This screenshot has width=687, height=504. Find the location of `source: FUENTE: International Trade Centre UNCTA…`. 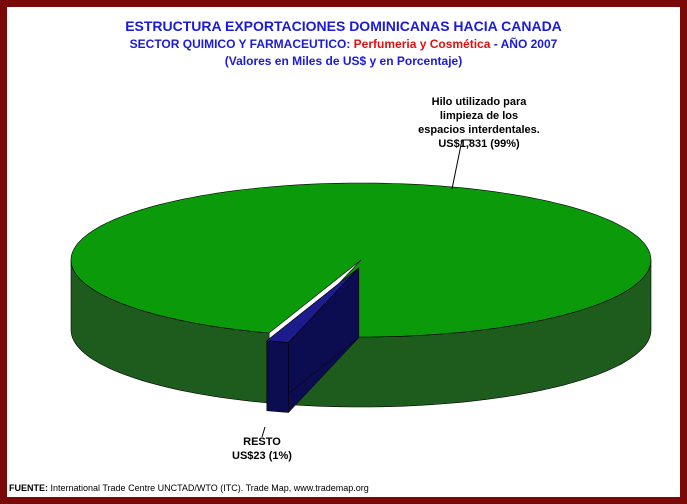

source: FUENTE: International Trade Centre UNCTA… is located at coordinates (189, 488).